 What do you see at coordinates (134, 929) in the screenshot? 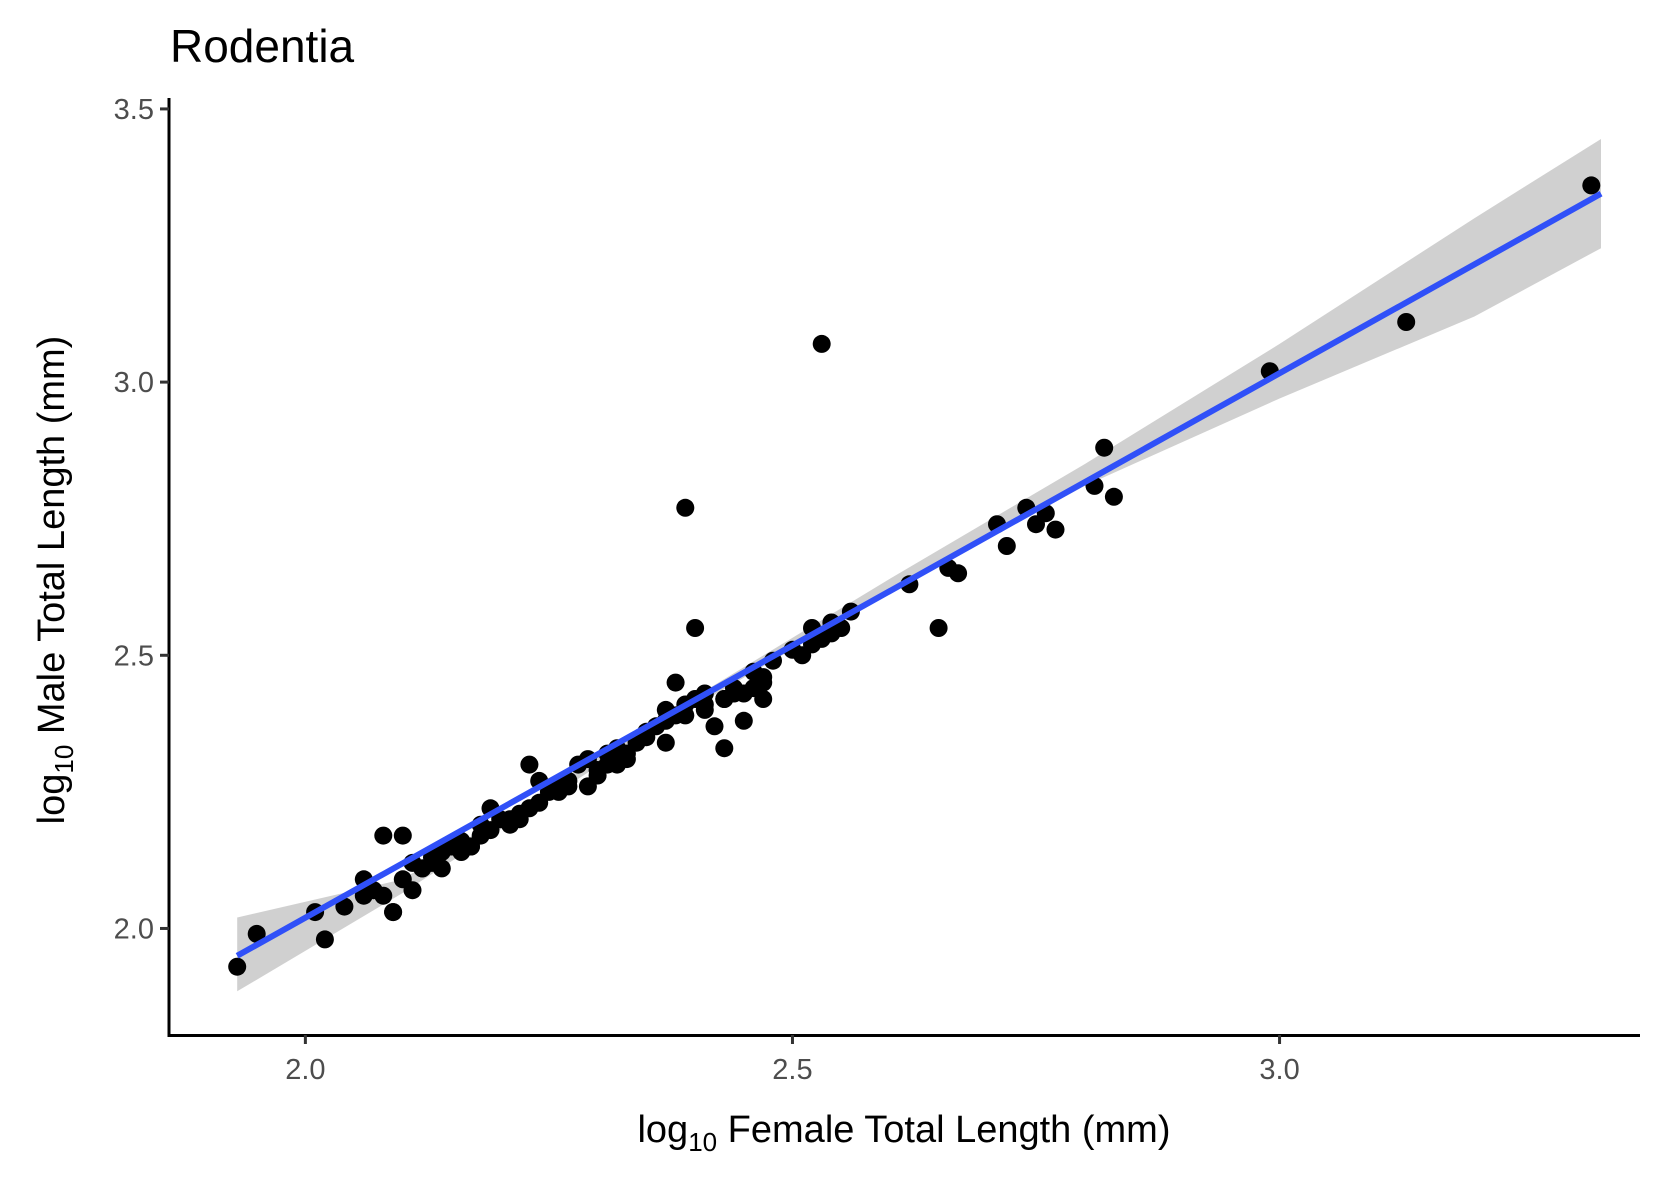
I see `y-tick-label: 2.0` at bounding box center [134, 929].